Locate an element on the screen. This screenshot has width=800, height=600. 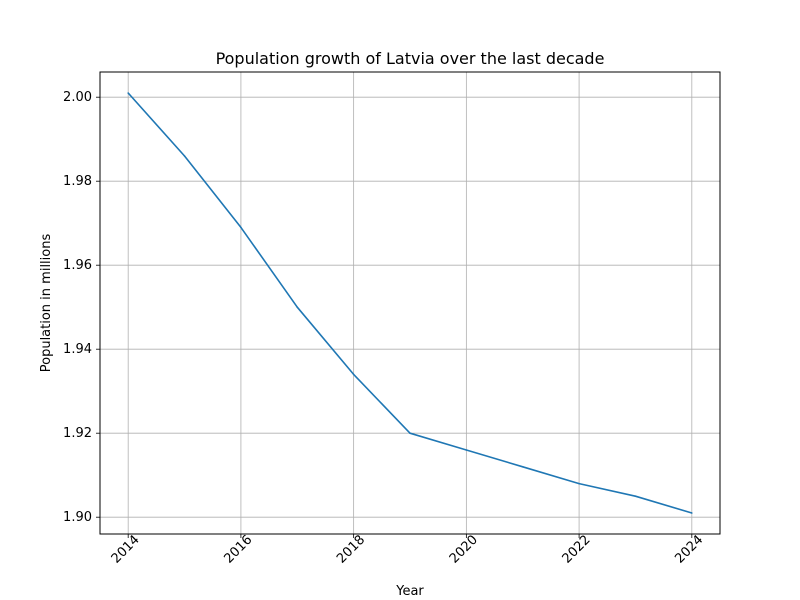
x-axis-label: Year is located at coordinates (409, 591).